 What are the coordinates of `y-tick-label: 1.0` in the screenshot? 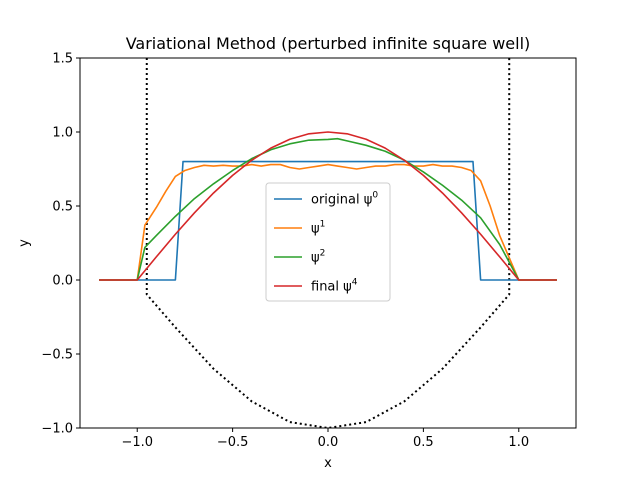 It's located at (62, 133).